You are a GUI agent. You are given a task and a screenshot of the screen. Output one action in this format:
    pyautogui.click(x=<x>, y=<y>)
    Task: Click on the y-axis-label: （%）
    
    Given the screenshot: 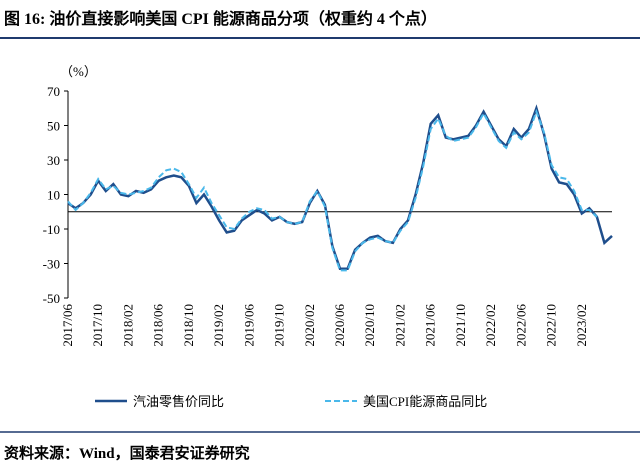 What is the action you would take?
    pyautogui.click(x=78, y=71)
    